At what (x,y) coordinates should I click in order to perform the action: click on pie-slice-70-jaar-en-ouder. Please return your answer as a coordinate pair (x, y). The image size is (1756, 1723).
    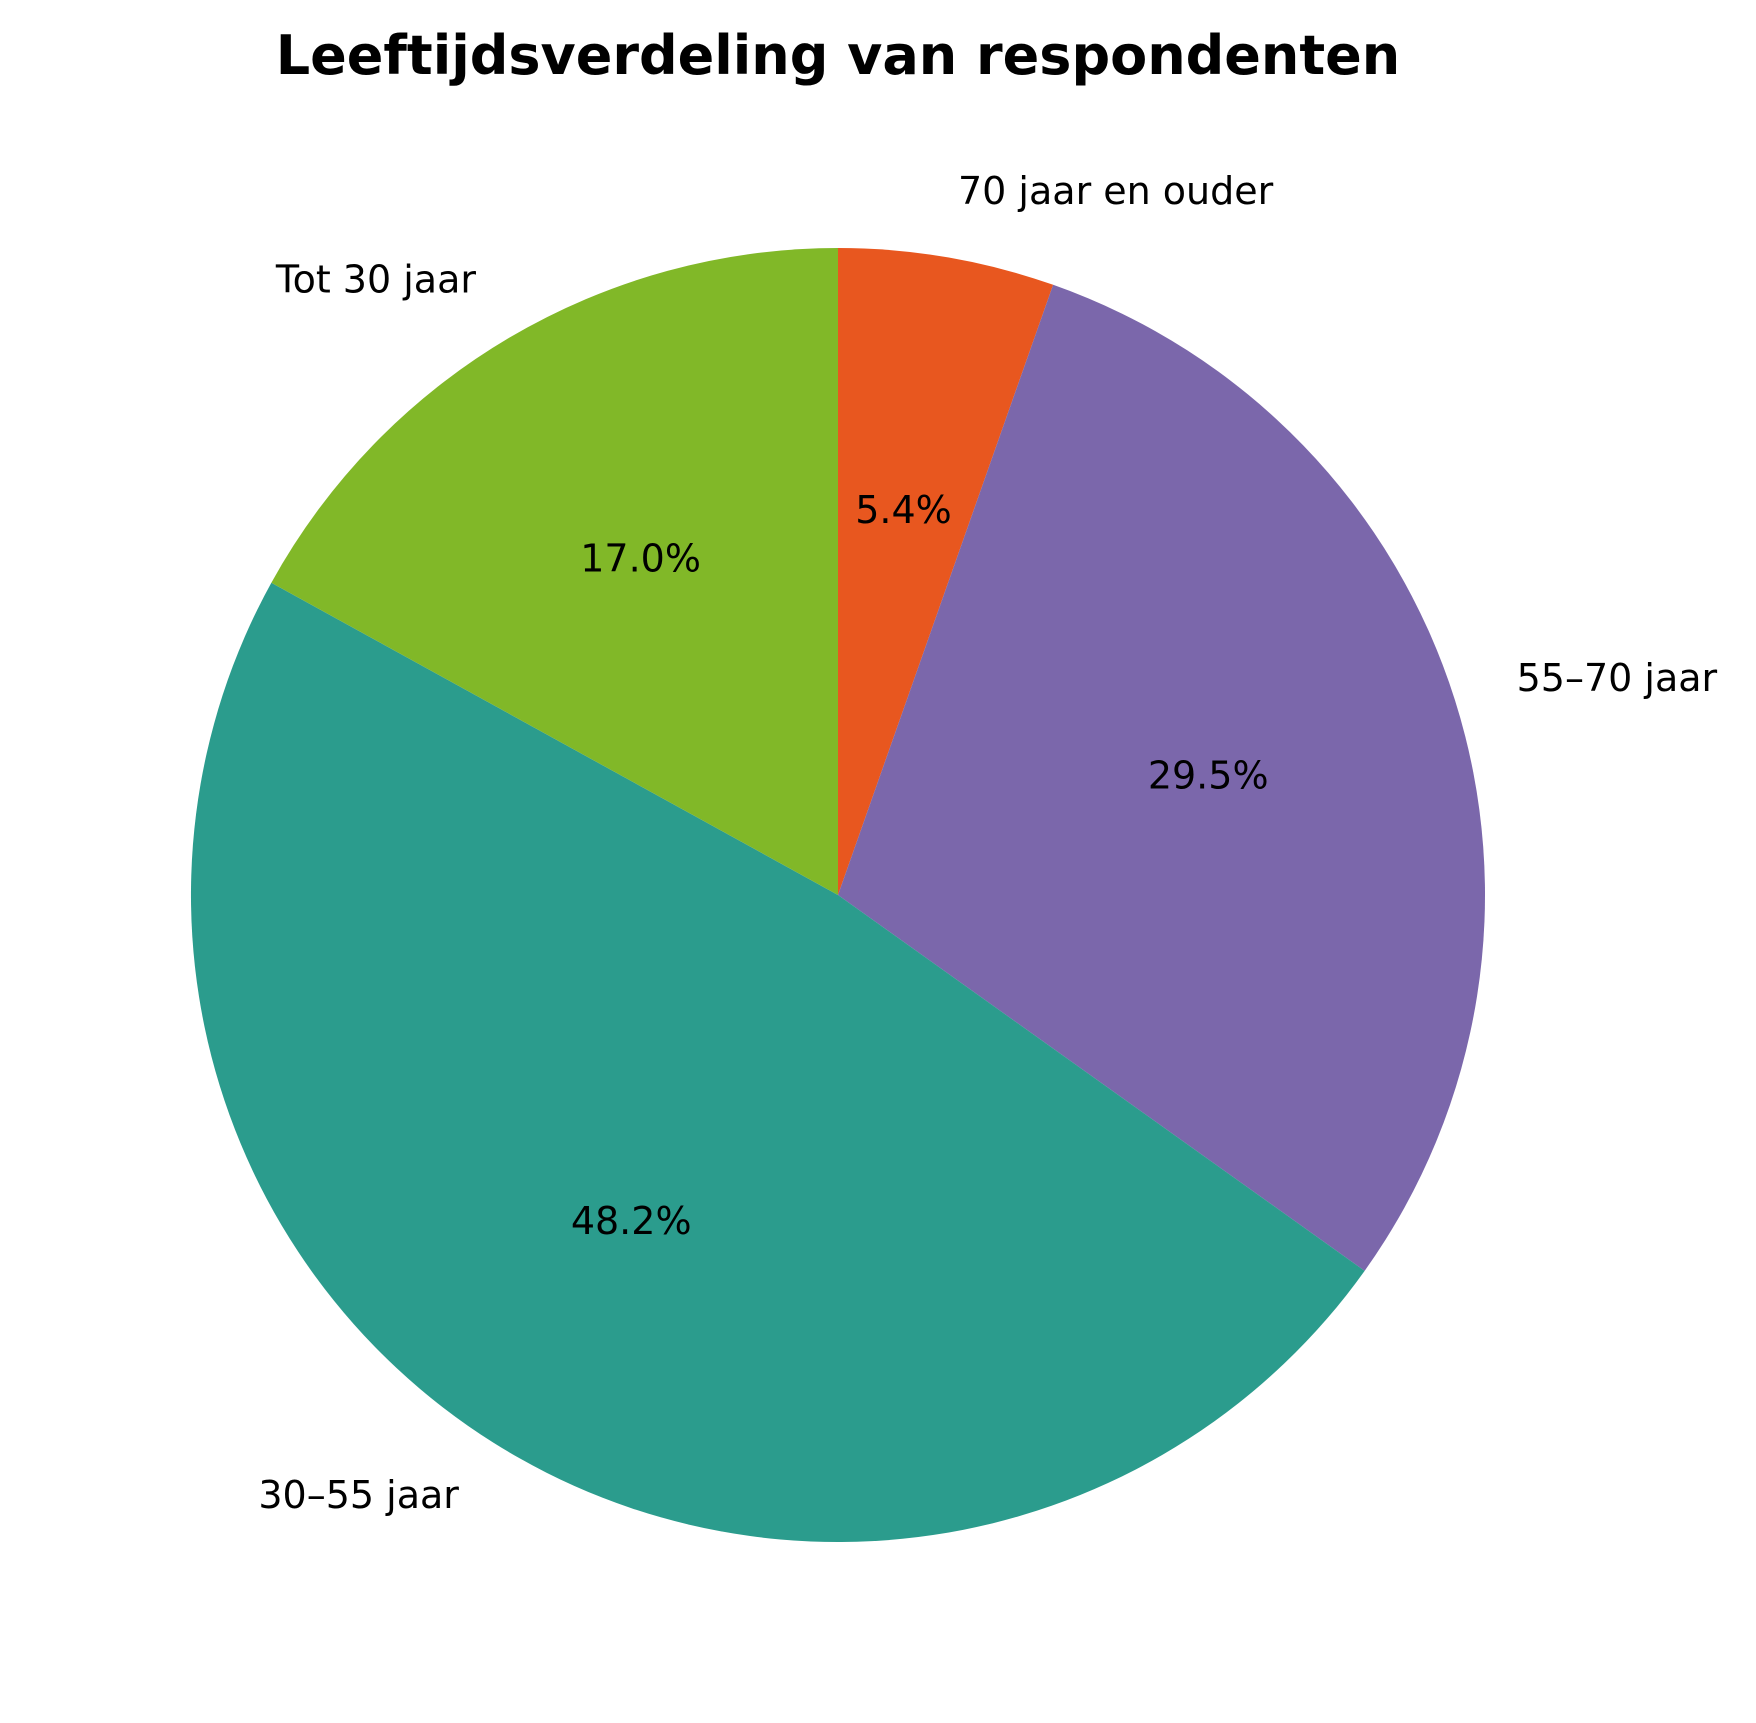
    Looking at the image, I should click on (946, 571).